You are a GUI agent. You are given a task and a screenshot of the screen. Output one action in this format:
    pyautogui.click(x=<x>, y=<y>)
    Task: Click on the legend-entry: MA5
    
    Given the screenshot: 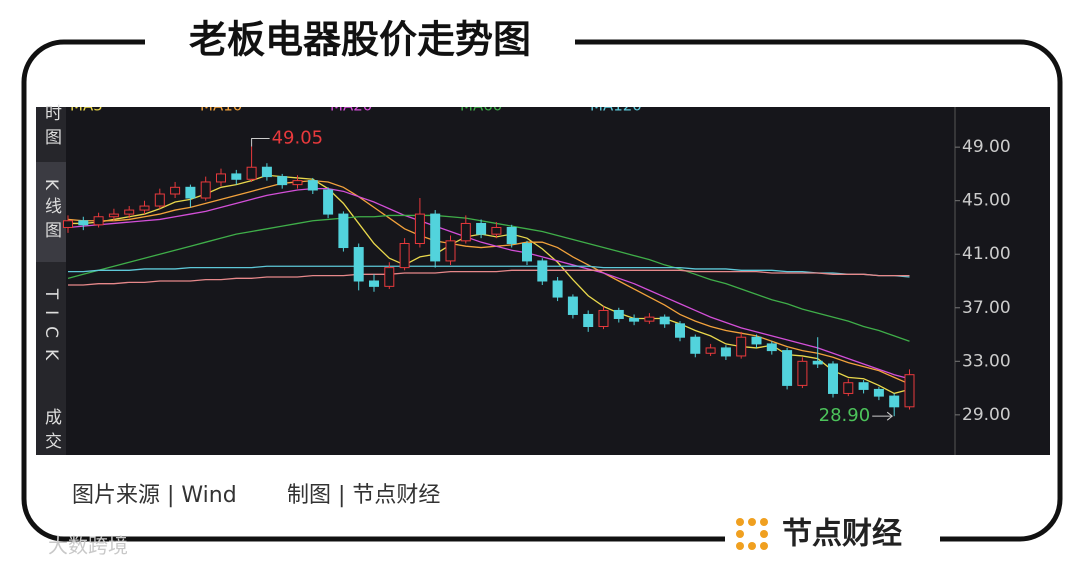 What is the action you would take?
    pyautogui.click(x=86, y=106)
    